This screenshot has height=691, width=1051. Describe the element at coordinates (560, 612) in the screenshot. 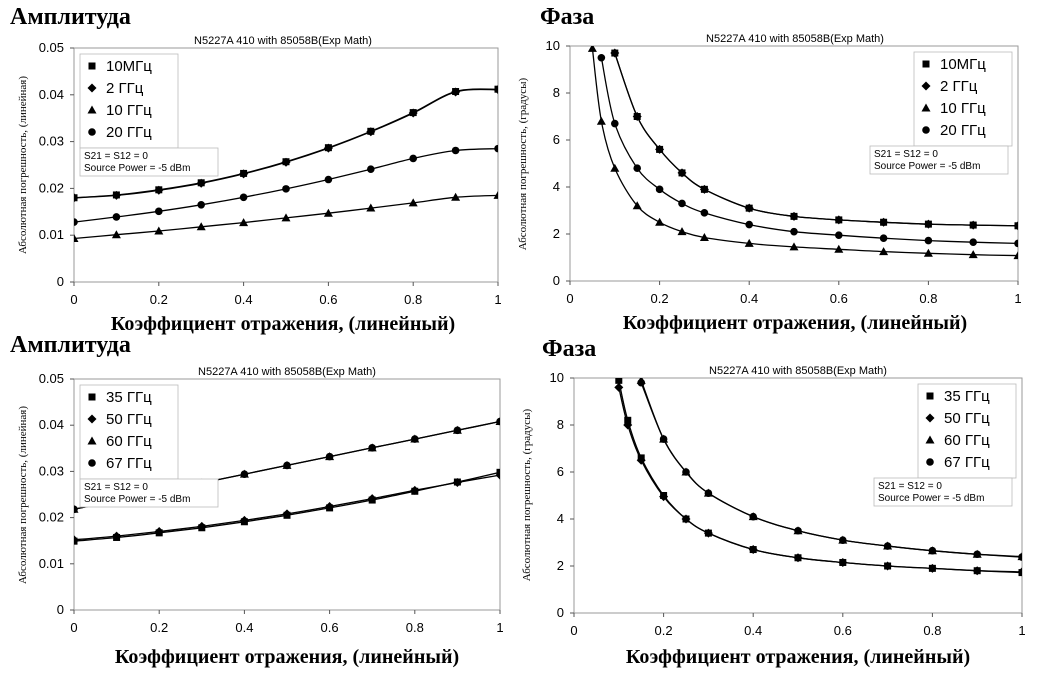

I see `y-tick-label: 0` at that location.